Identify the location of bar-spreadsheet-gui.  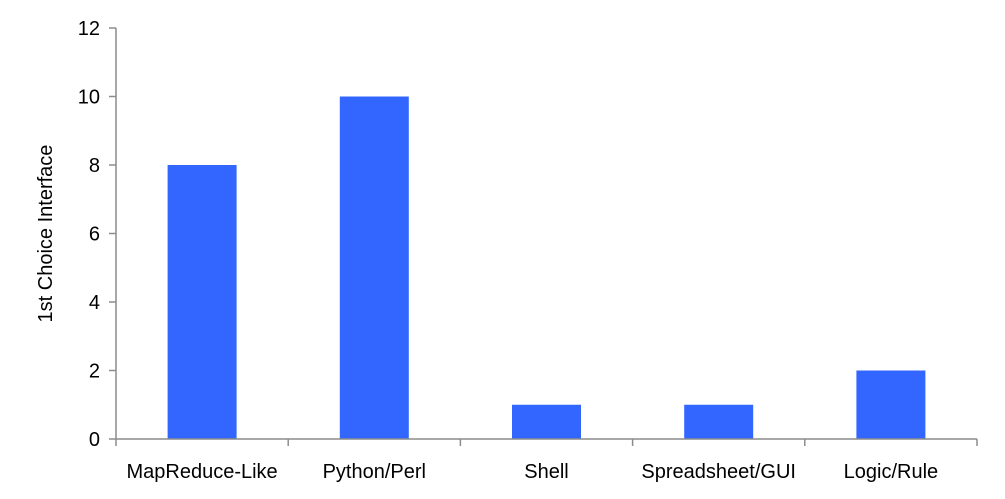
(719, 421).